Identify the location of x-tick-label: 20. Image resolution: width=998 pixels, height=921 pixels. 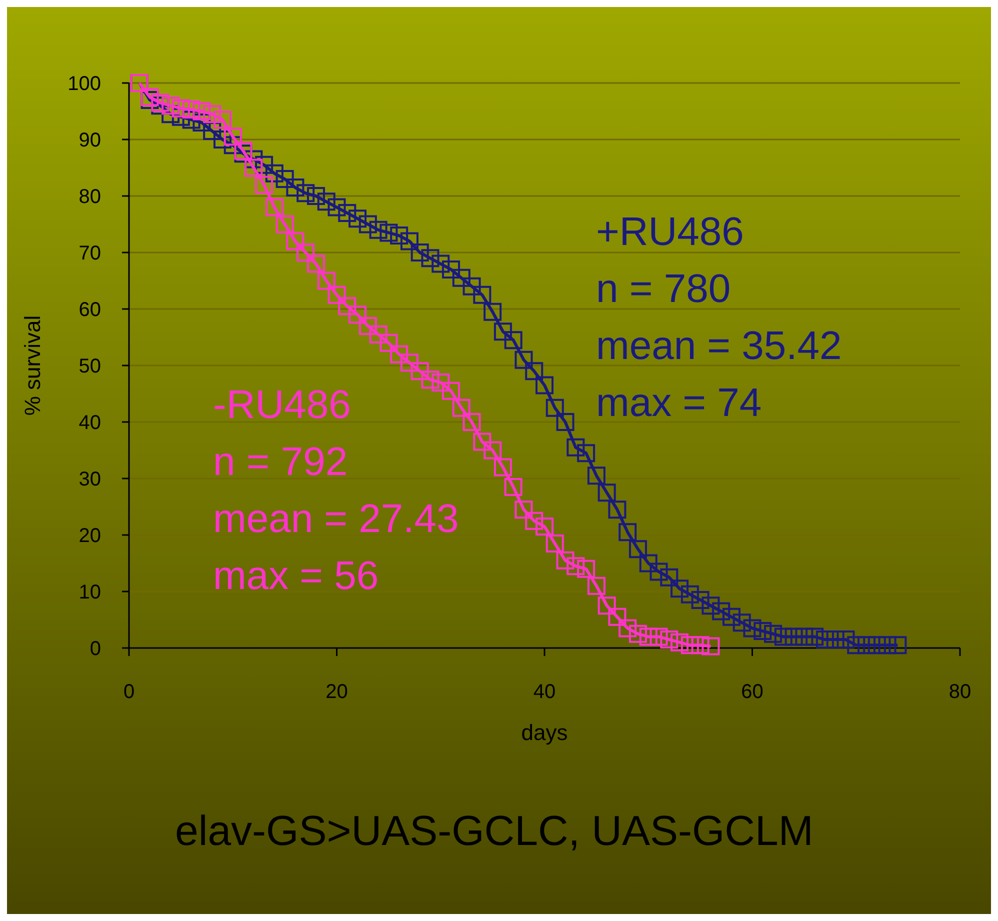
(337, 692).